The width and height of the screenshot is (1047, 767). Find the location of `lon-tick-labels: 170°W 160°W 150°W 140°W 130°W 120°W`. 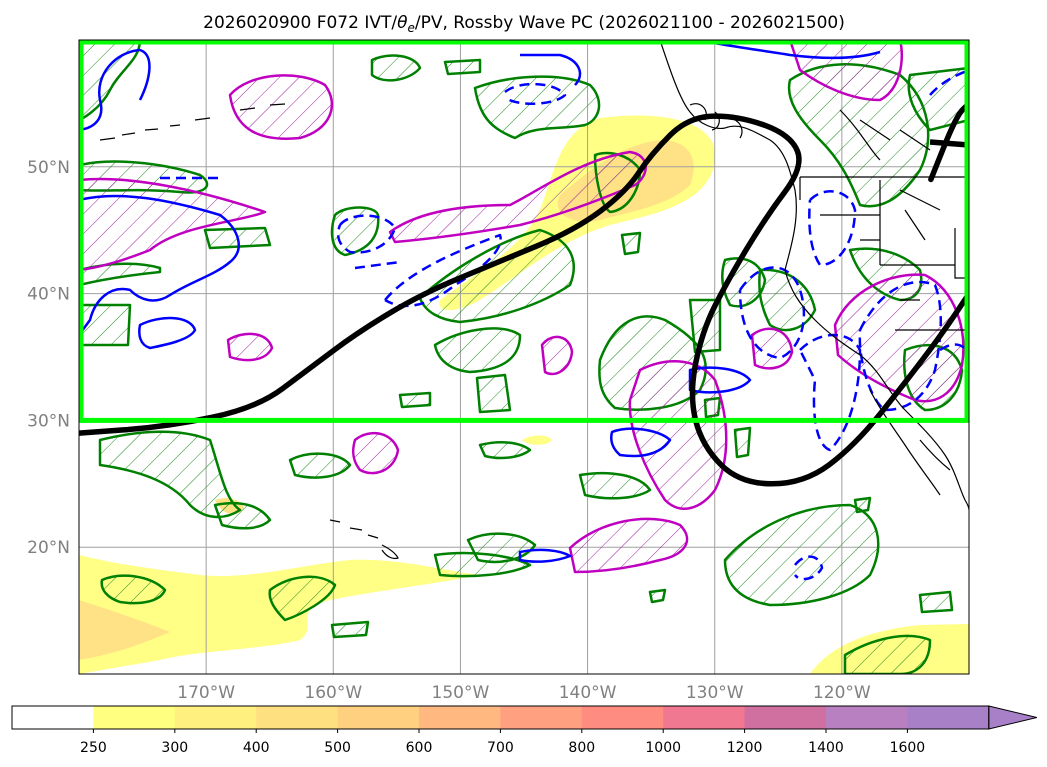

lon-tick-labels: 170°W 160°W 150°W 140°W 130°W 120°W is located at coordinates (524, 693).